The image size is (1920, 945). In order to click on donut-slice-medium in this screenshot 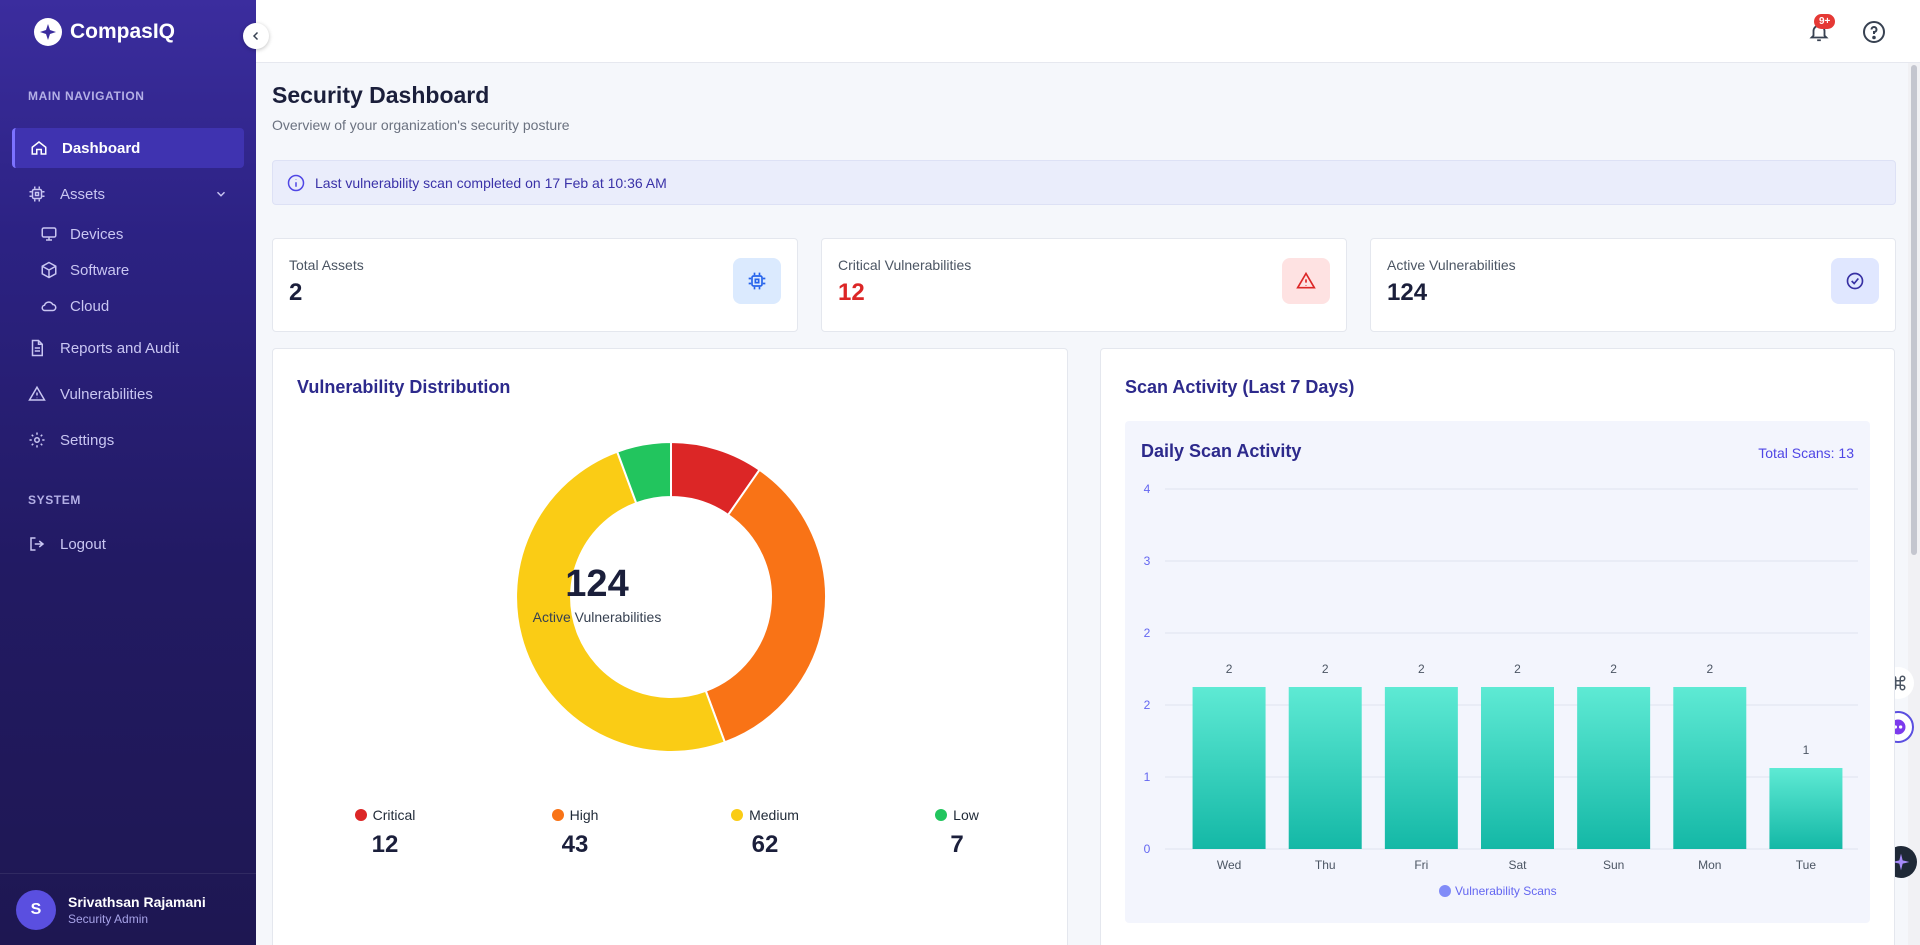, I will do `click(621, 601)`.